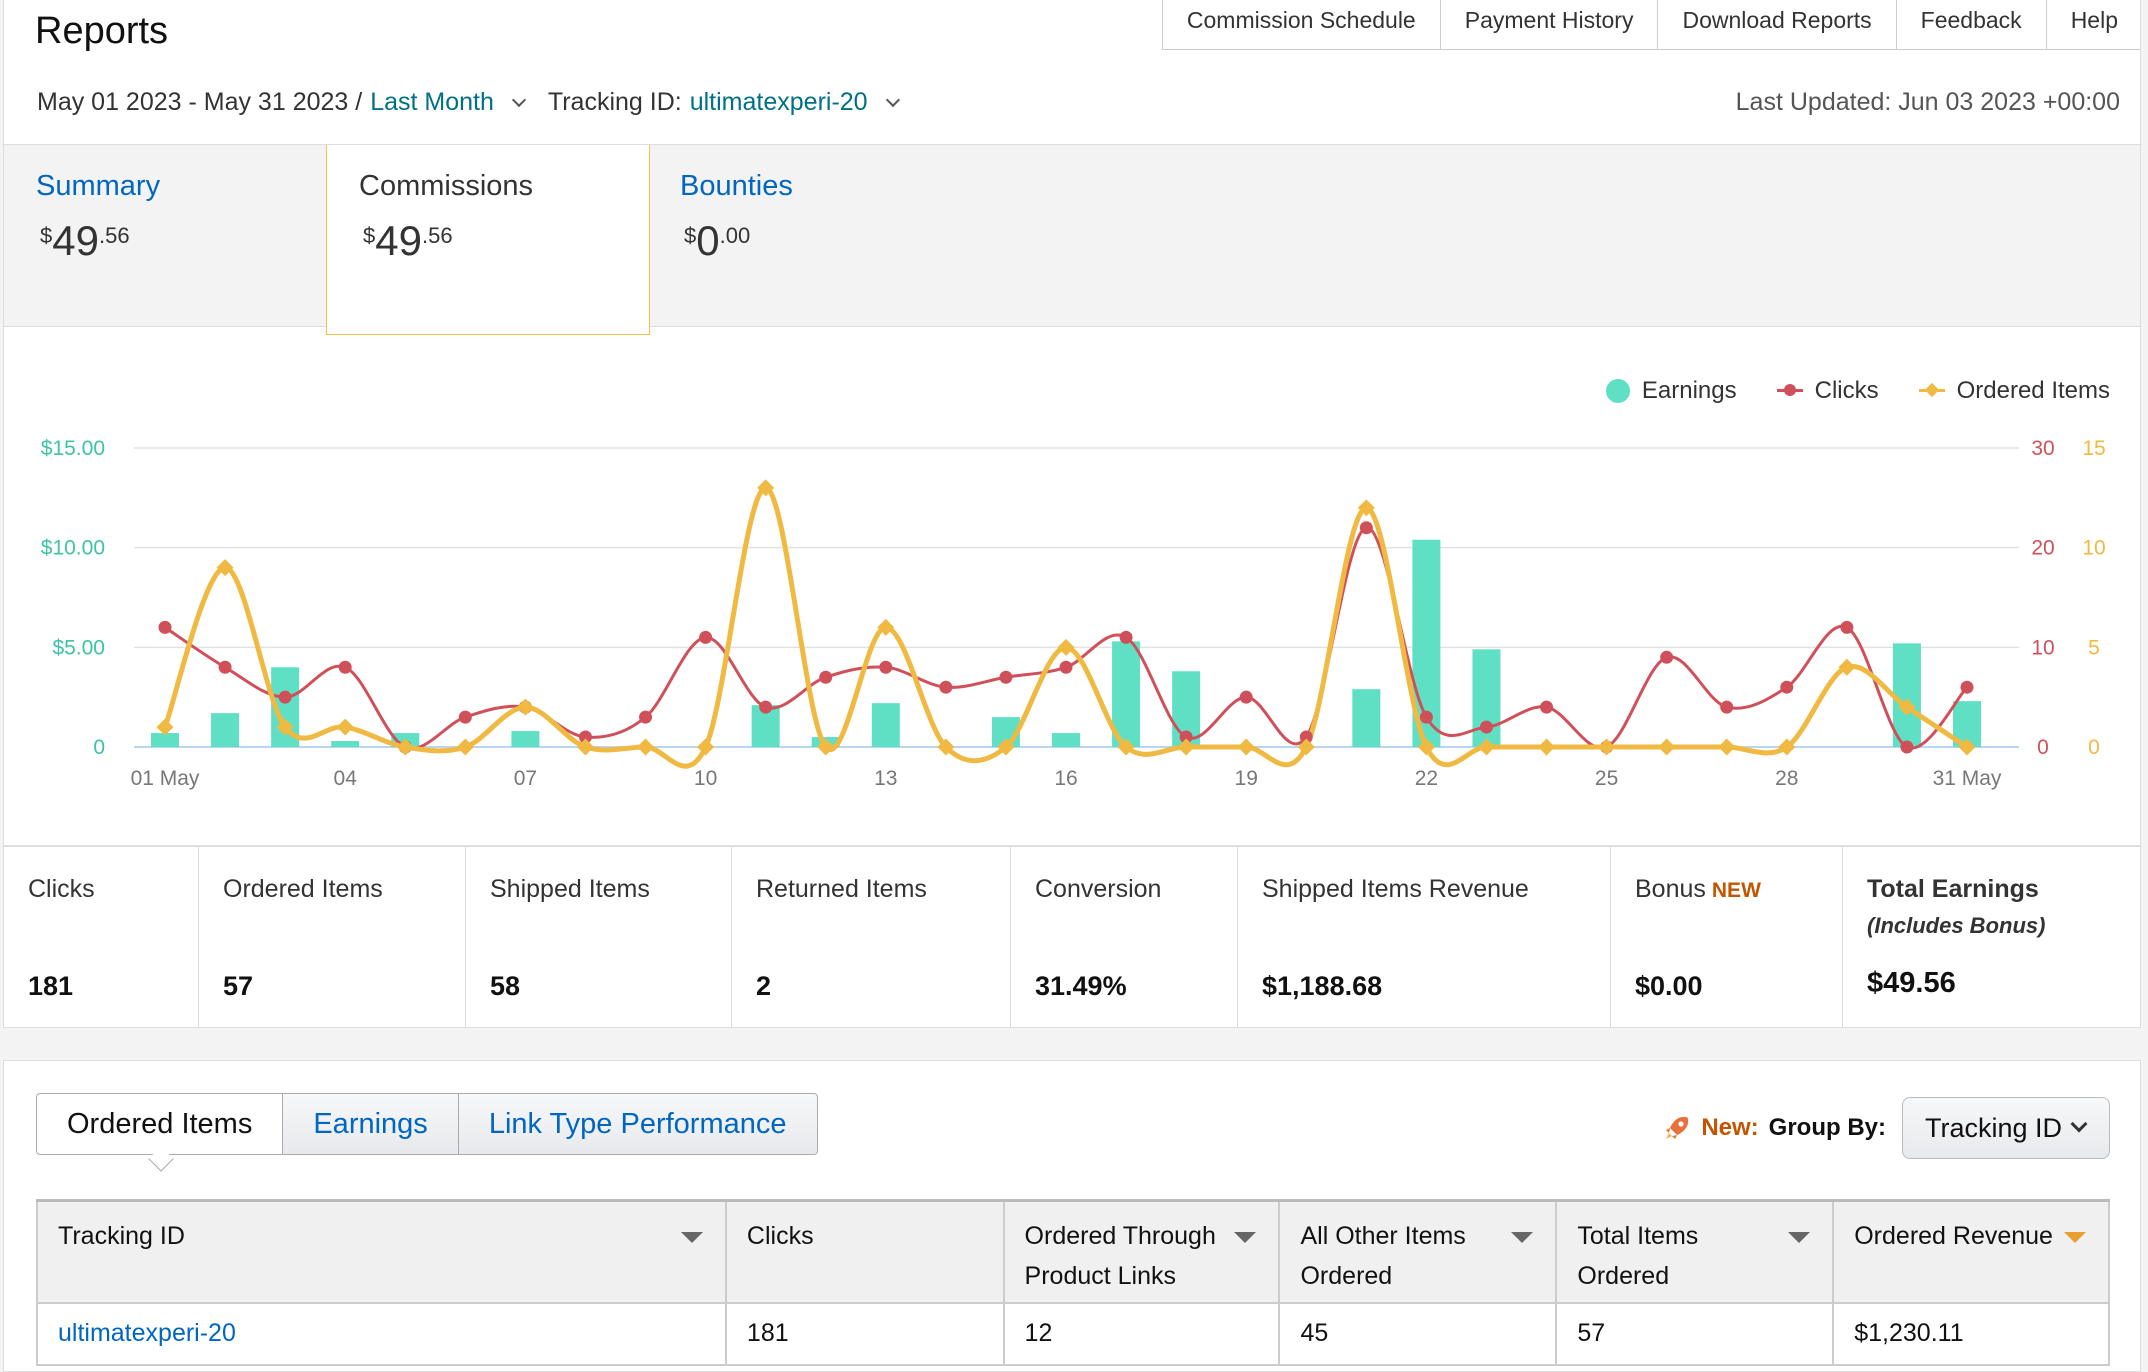 Image resolution: width=2148 pixels, height=1372 pixels. Describe the element at coordinates (408, 240) in the screenshot. I see `commissions-amount: $49.56` at that location.